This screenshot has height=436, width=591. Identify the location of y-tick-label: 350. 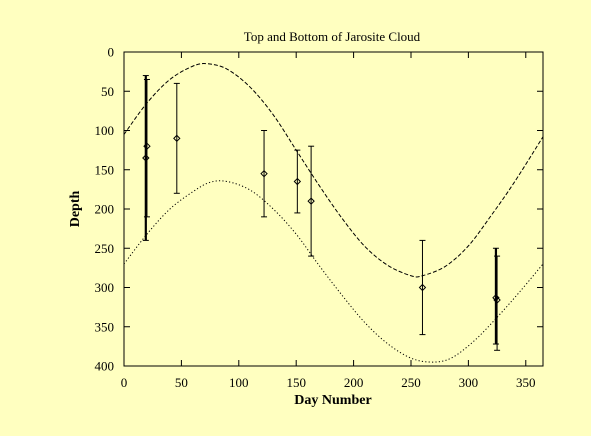
(105, 326).